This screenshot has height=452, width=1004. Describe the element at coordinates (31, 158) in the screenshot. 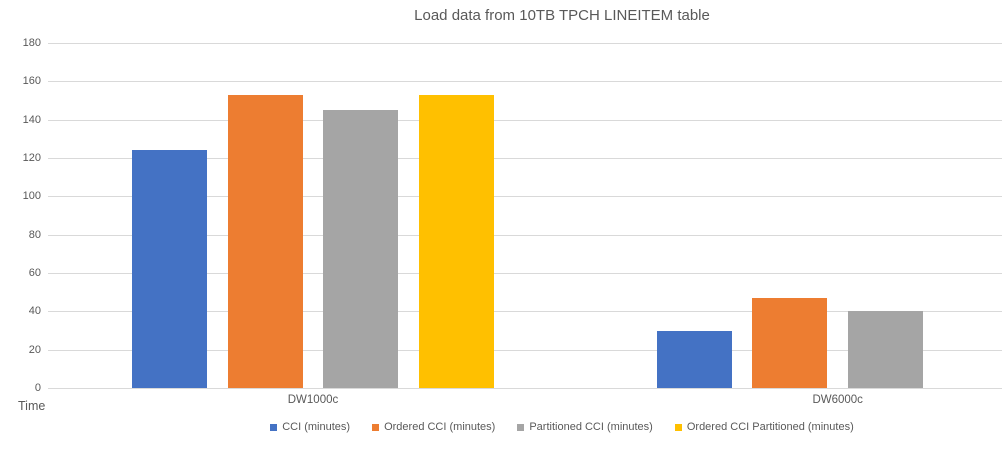

I see `y-tick-label-120: 120` at that location.